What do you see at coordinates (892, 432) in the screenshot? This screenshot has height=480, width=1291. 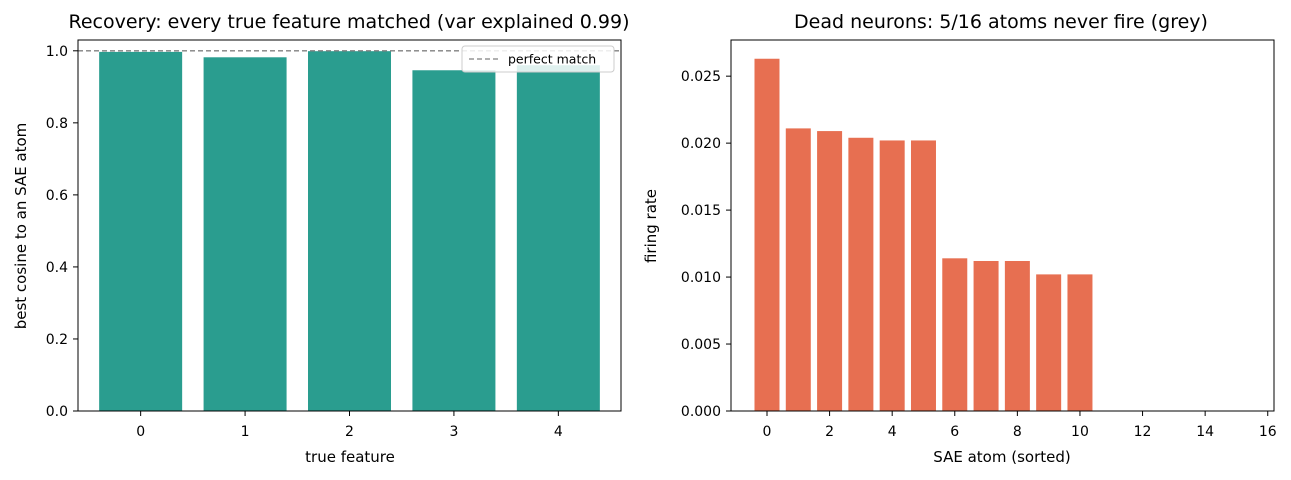 I see `firing-rate-x-tick-label: 4` at bounding box center [892, 432].